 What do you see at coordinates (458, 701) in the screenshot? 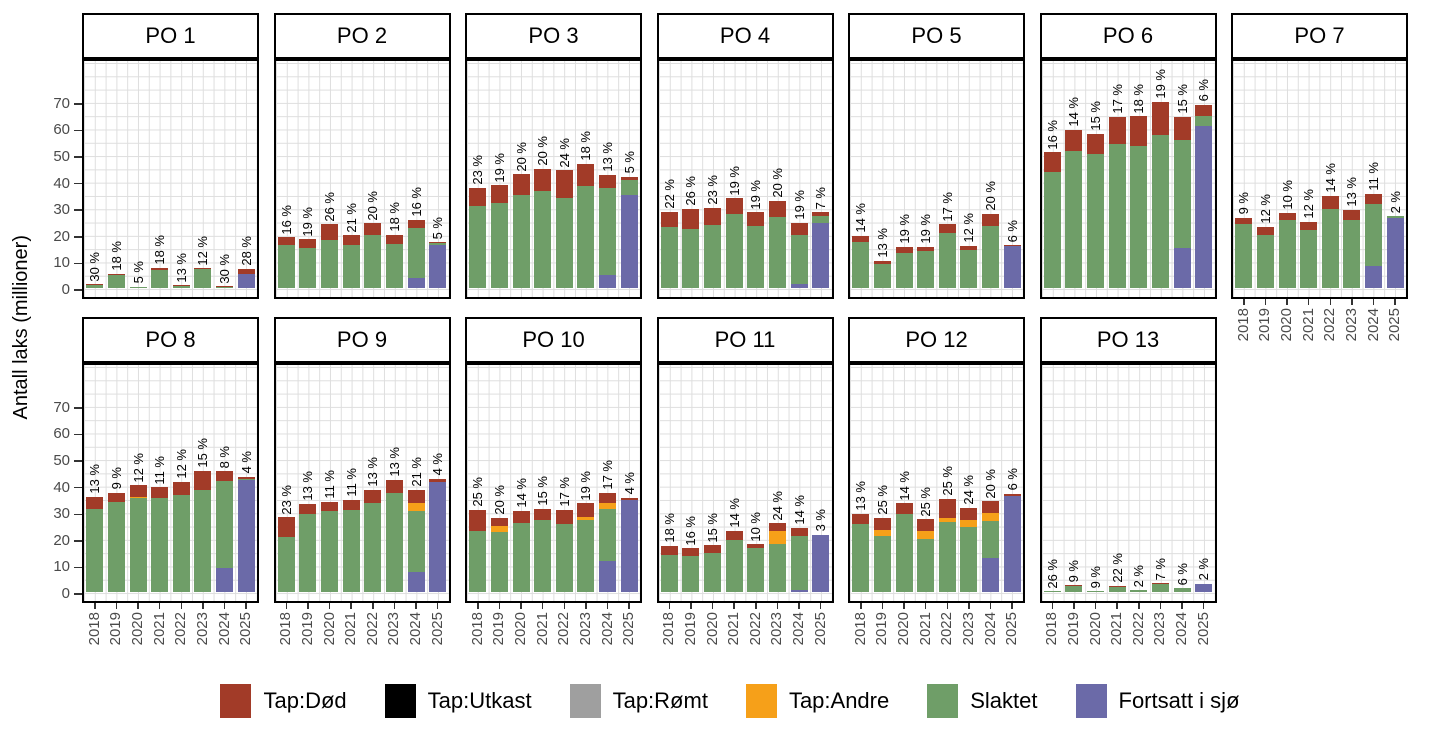
I see `legend-item-utkast: Tap:Utkast` at bounding box center [458, 701].